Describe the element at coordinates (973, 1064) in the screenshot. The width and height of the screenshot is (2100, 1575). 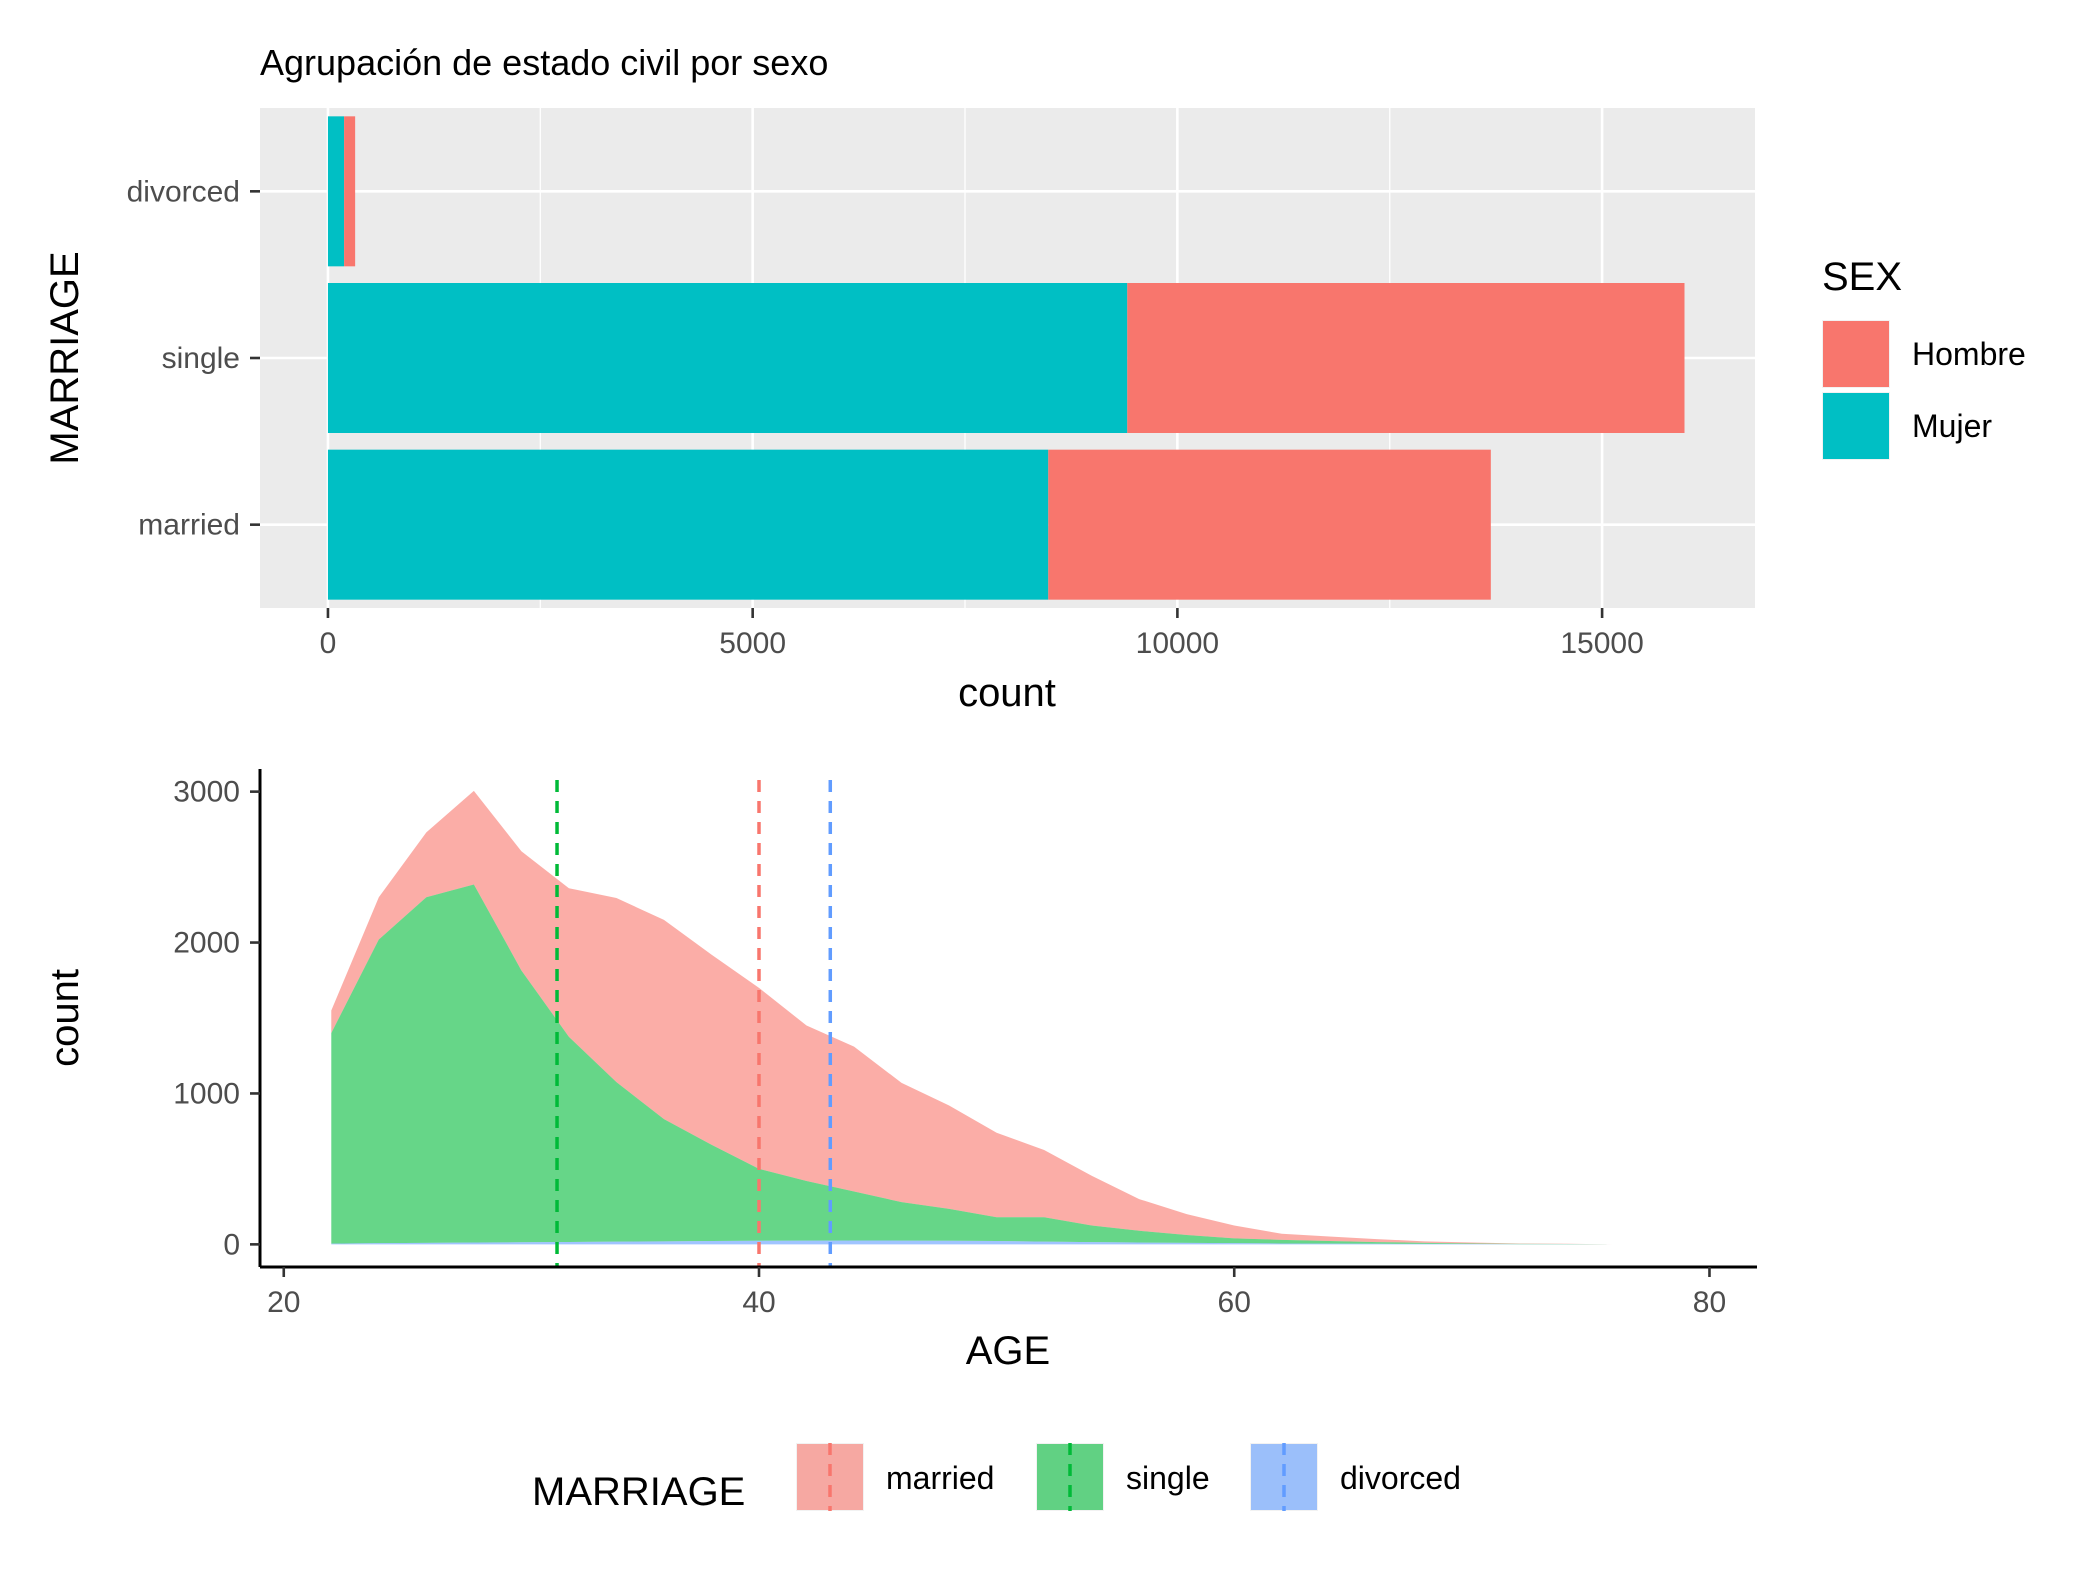
I see `area-single` at that location.